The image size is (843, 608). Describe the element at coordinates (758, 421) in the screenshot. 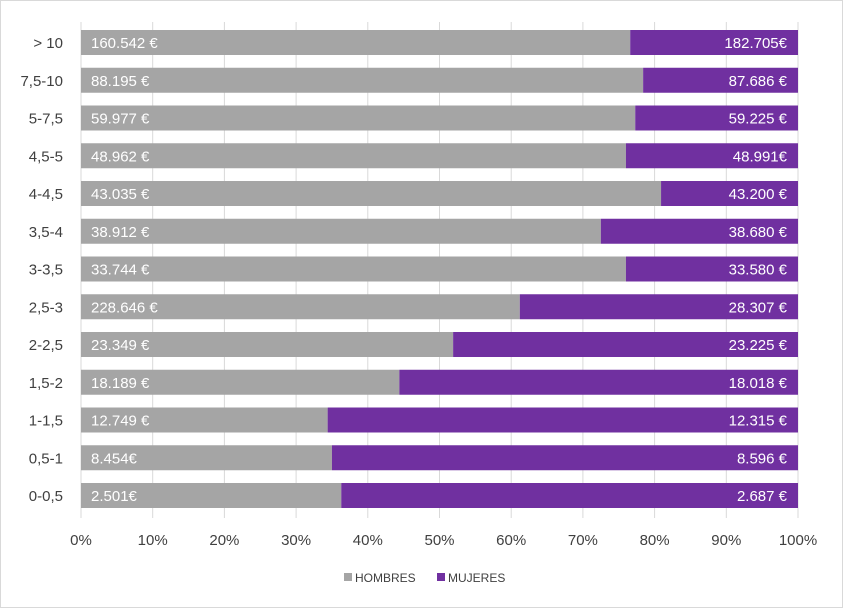

I see `data-label-mujeres: 12.315 €` at that location.